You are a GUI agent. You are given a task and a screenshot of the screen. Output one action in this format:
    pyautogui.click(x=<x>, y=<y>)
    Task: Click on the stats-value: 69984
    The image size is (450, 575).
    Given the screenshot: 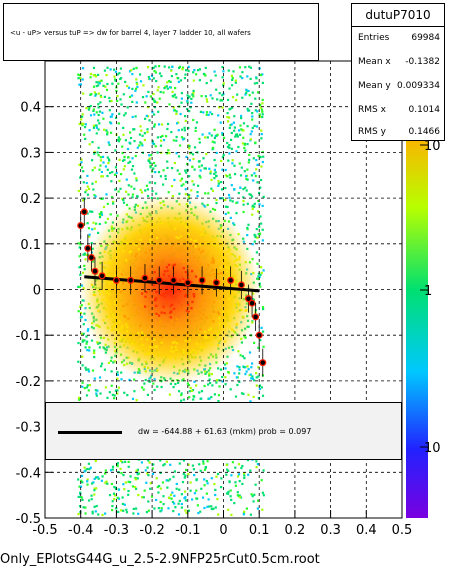 What is the action you would take?
    pyautogui.click(x=425, y=38)
    